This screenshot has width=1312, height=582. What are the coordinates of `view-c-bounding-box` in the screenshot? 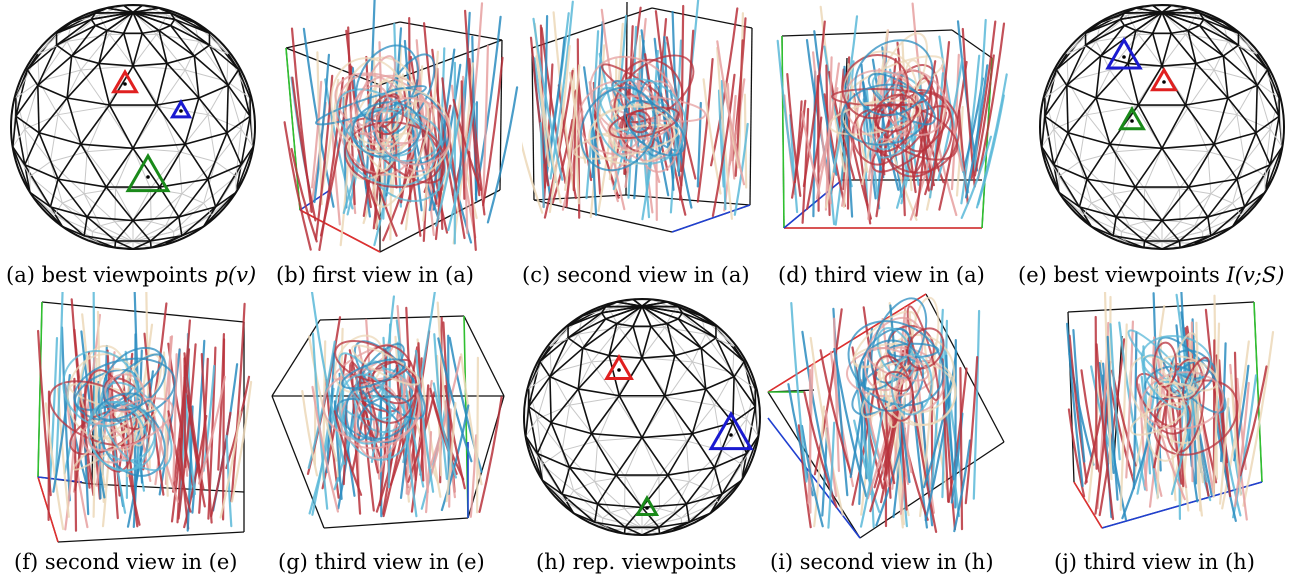 It's located at (642, 117).